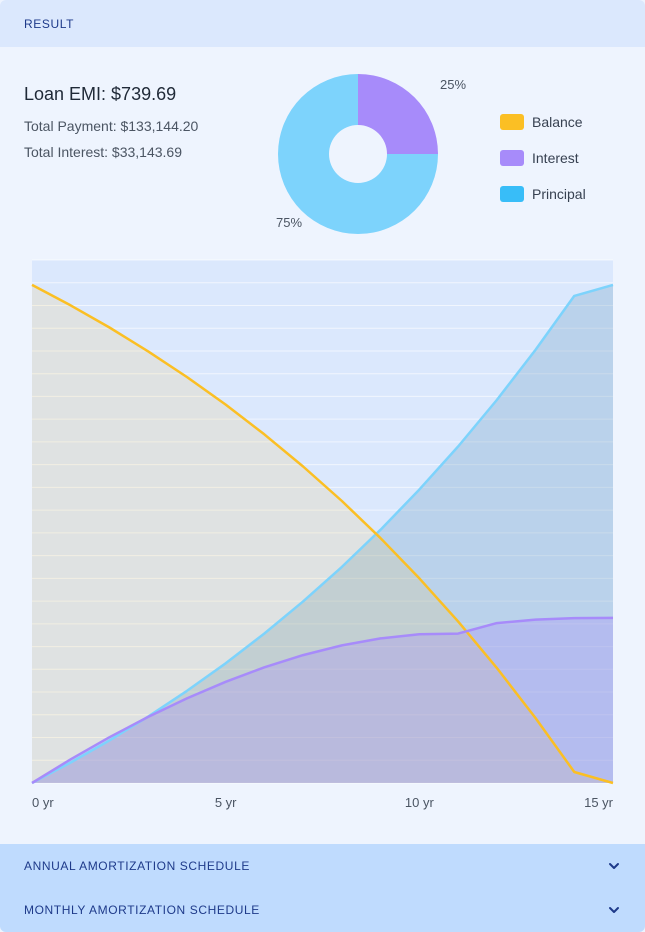 The height and width of the screenshot is (932, 645). I want to click on legend-label-principal: Principal, so click(559, 194).